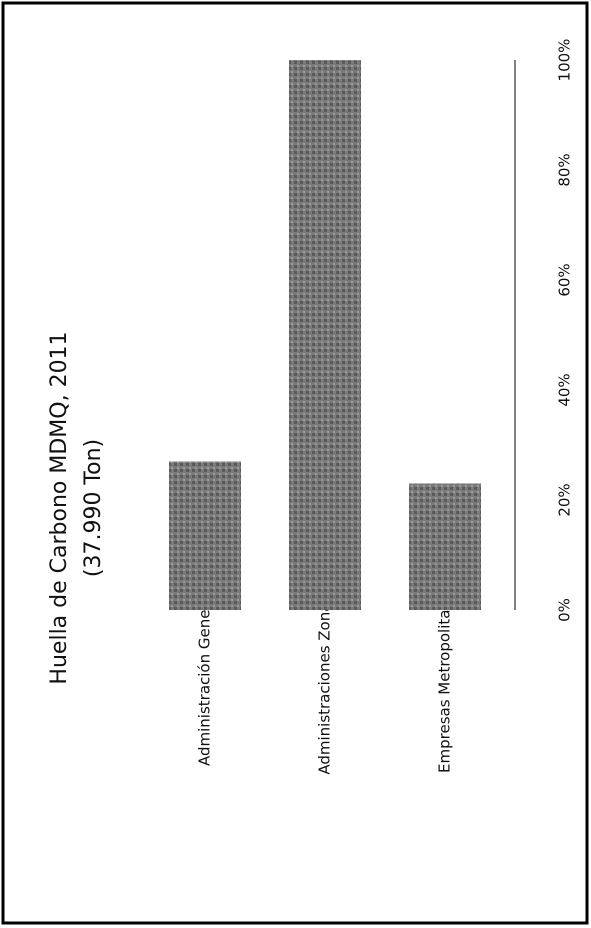 The width and height of the screenshot is (591, 928). What do you see at coordinates (565, 389) in the screenshot?
I see `x-tick-label: 40%` at bounding box center [565, 389].